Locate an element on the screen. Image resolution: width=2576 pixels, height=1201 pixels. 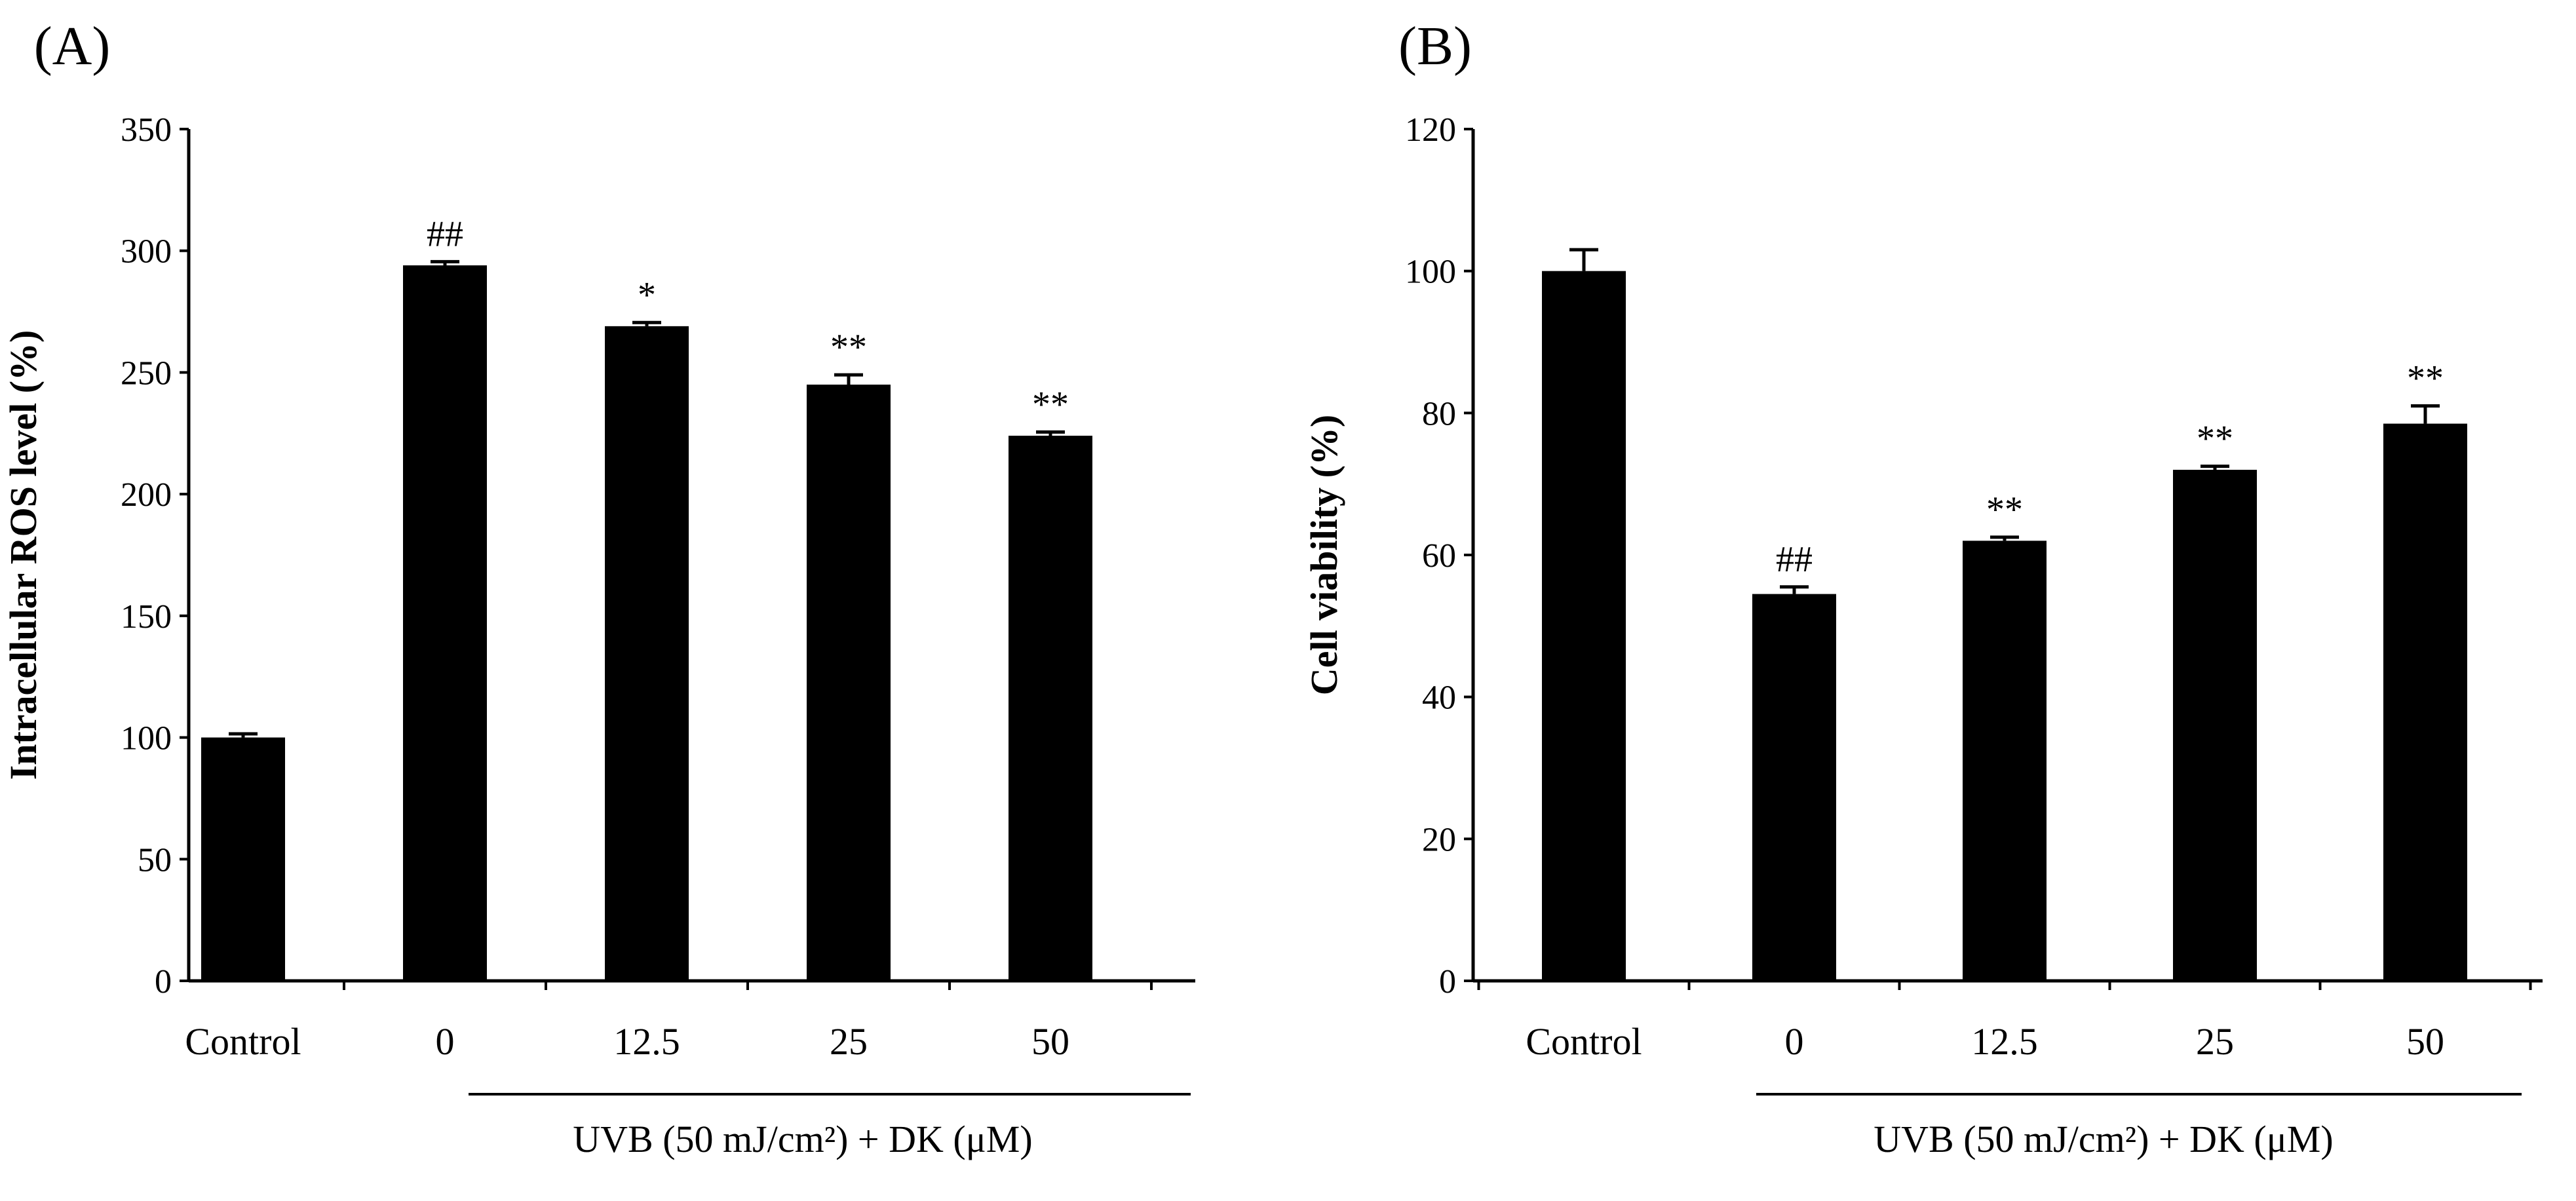
panel-label: (B) is located at coordinates (1435, 46).